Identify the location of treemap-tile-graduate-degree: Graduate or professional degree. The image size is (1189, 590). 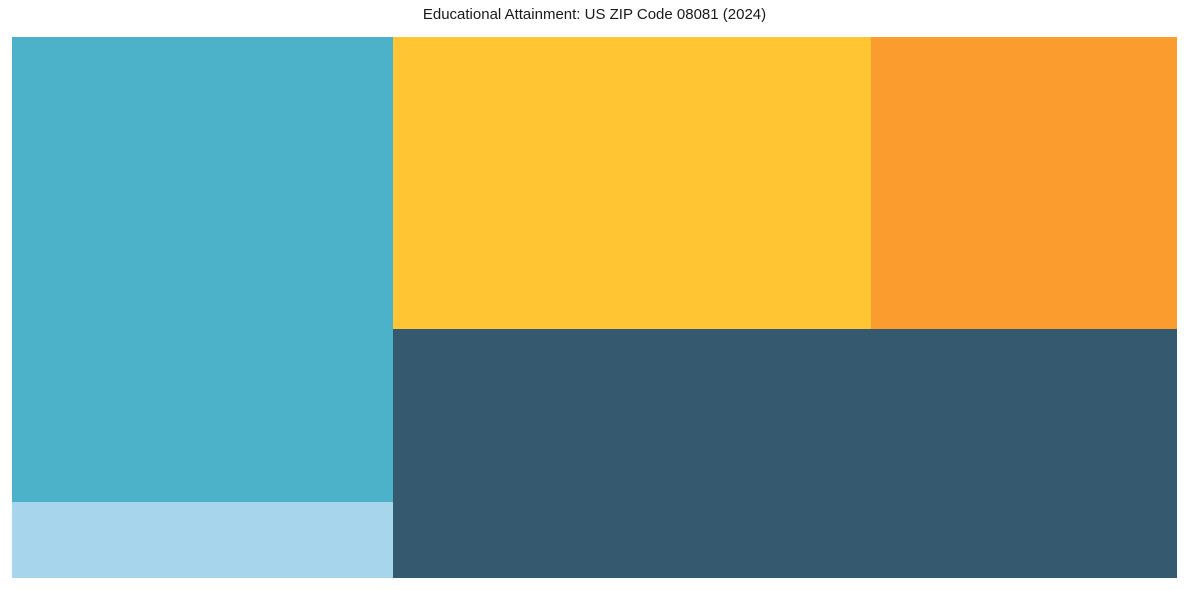
(1024, 183).